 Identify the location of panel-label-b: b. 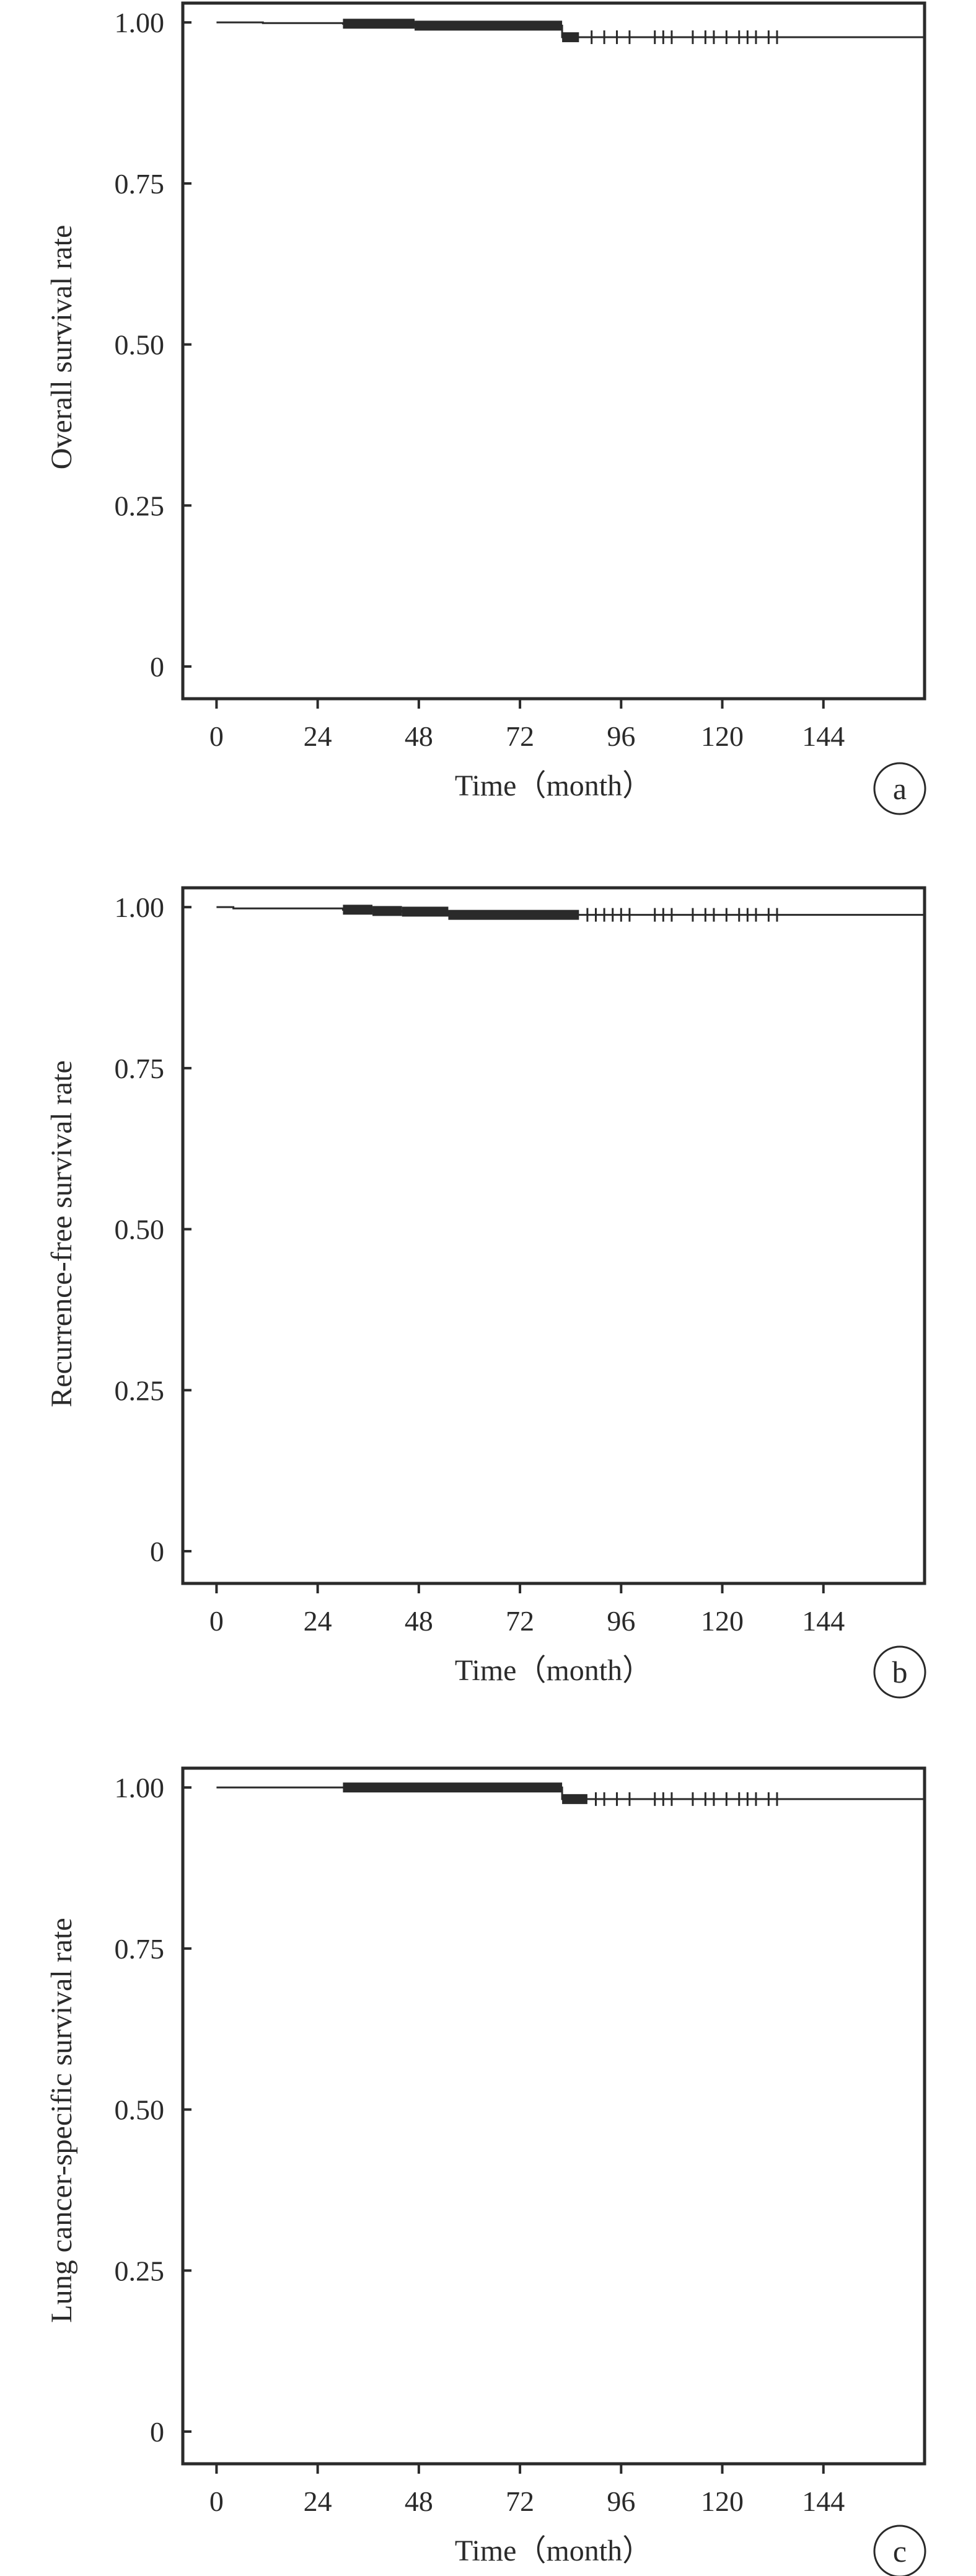
(900, 1672).